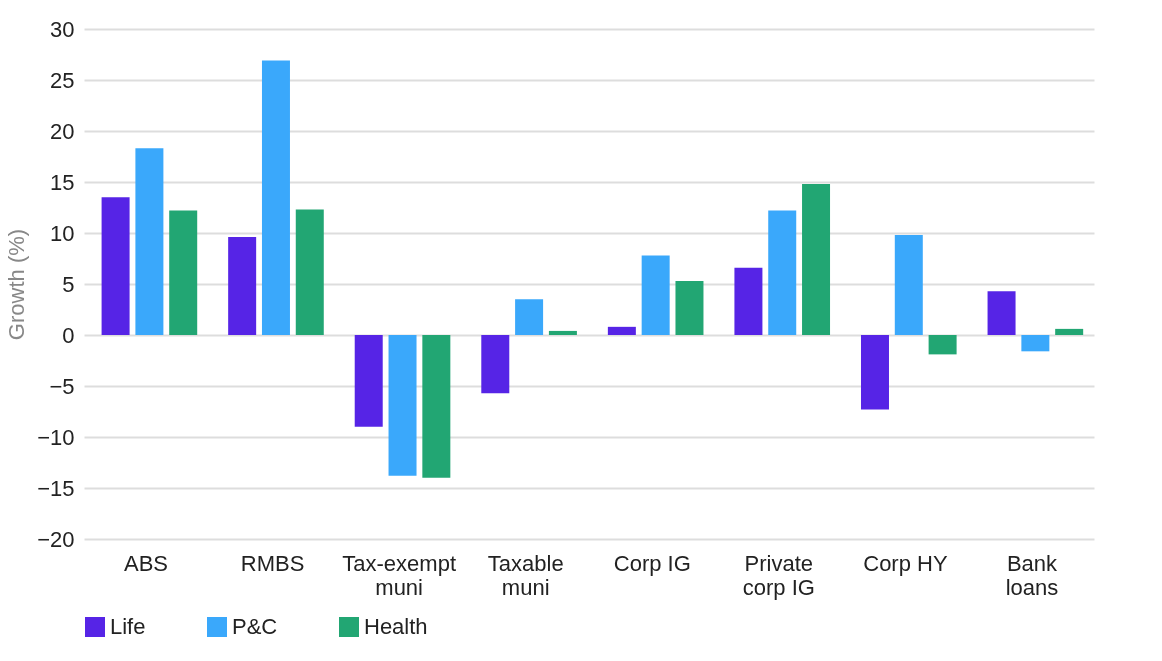 The image size is (1162, 661). Describe the element at coordinates (272, 563) in the screenshot. I see `x-tick-label: RMBS` at that location.